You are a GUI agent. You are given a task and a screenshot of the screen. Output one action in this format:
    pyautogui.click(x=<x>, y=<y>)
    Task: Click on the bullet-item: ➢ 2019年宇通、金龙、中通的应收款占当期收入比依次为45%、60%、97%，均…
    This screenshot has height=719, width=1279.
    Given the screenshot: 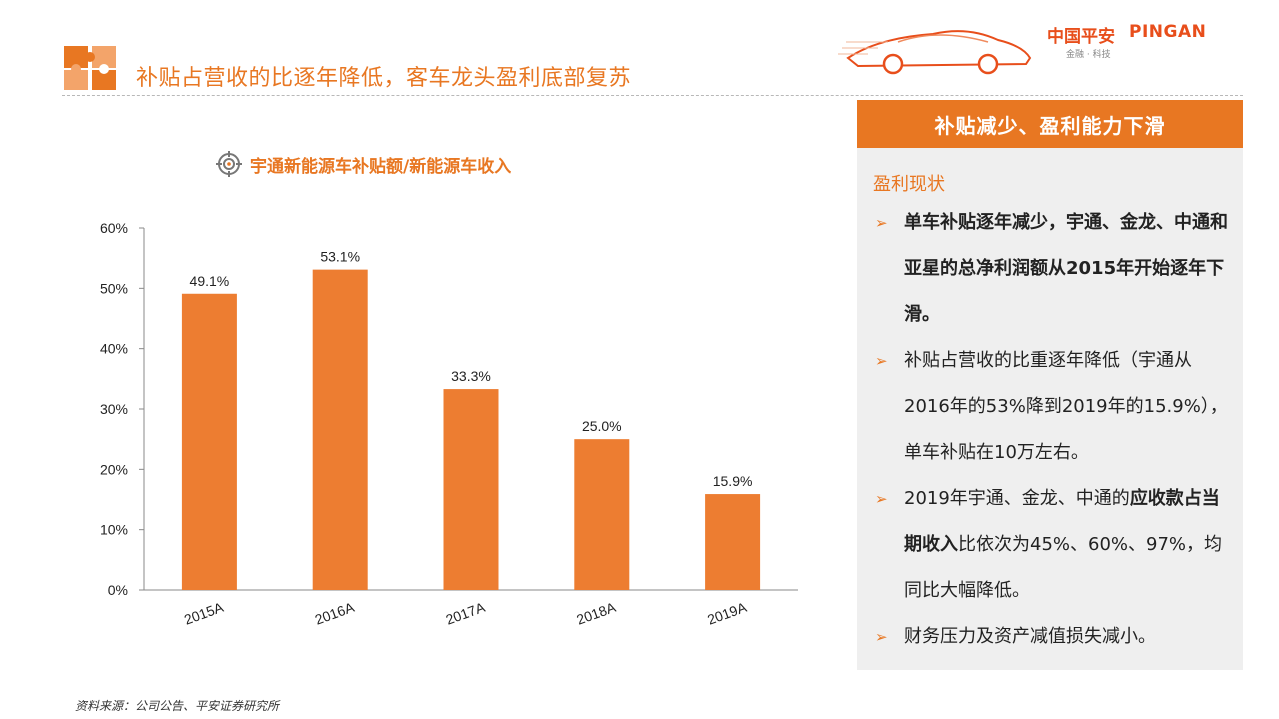 What is the action you would take?
    pyautogui.click(x=1050, y=545)
    